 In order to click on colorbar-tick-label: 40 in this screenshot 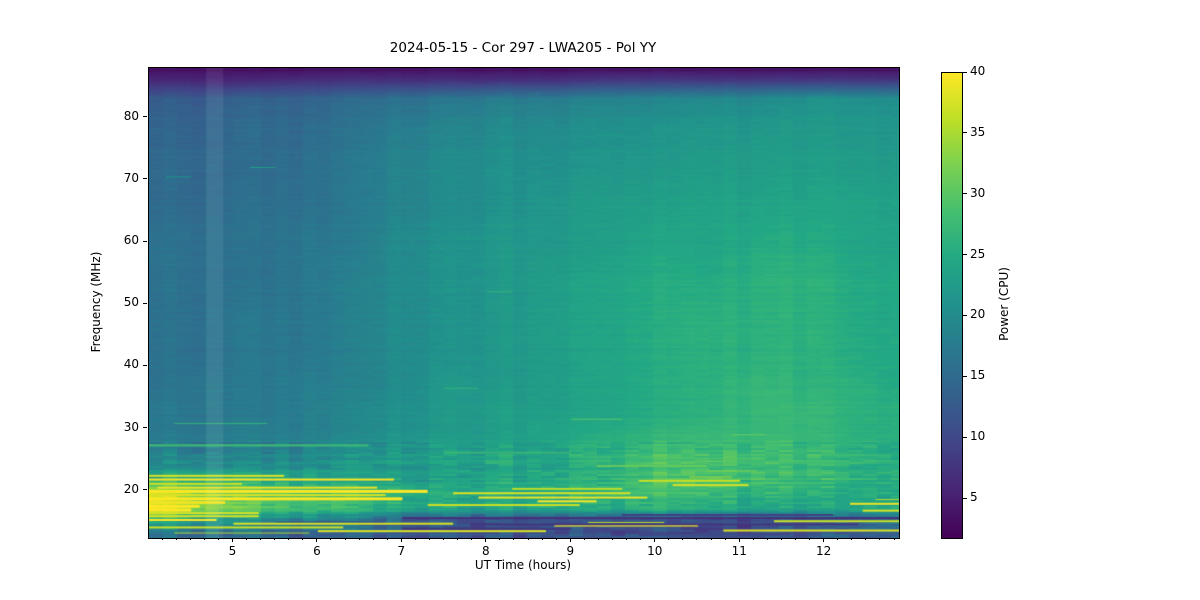, I will do `click(978, 71)`.